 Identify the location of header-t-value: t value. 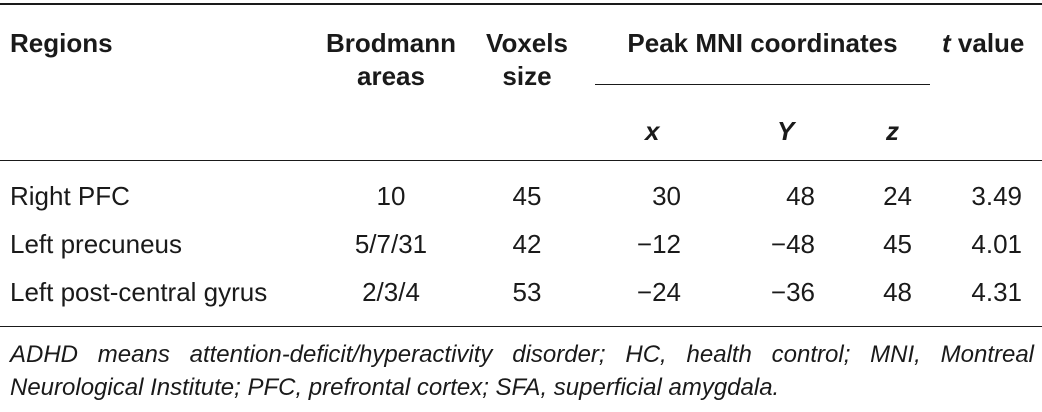
(983, 43).